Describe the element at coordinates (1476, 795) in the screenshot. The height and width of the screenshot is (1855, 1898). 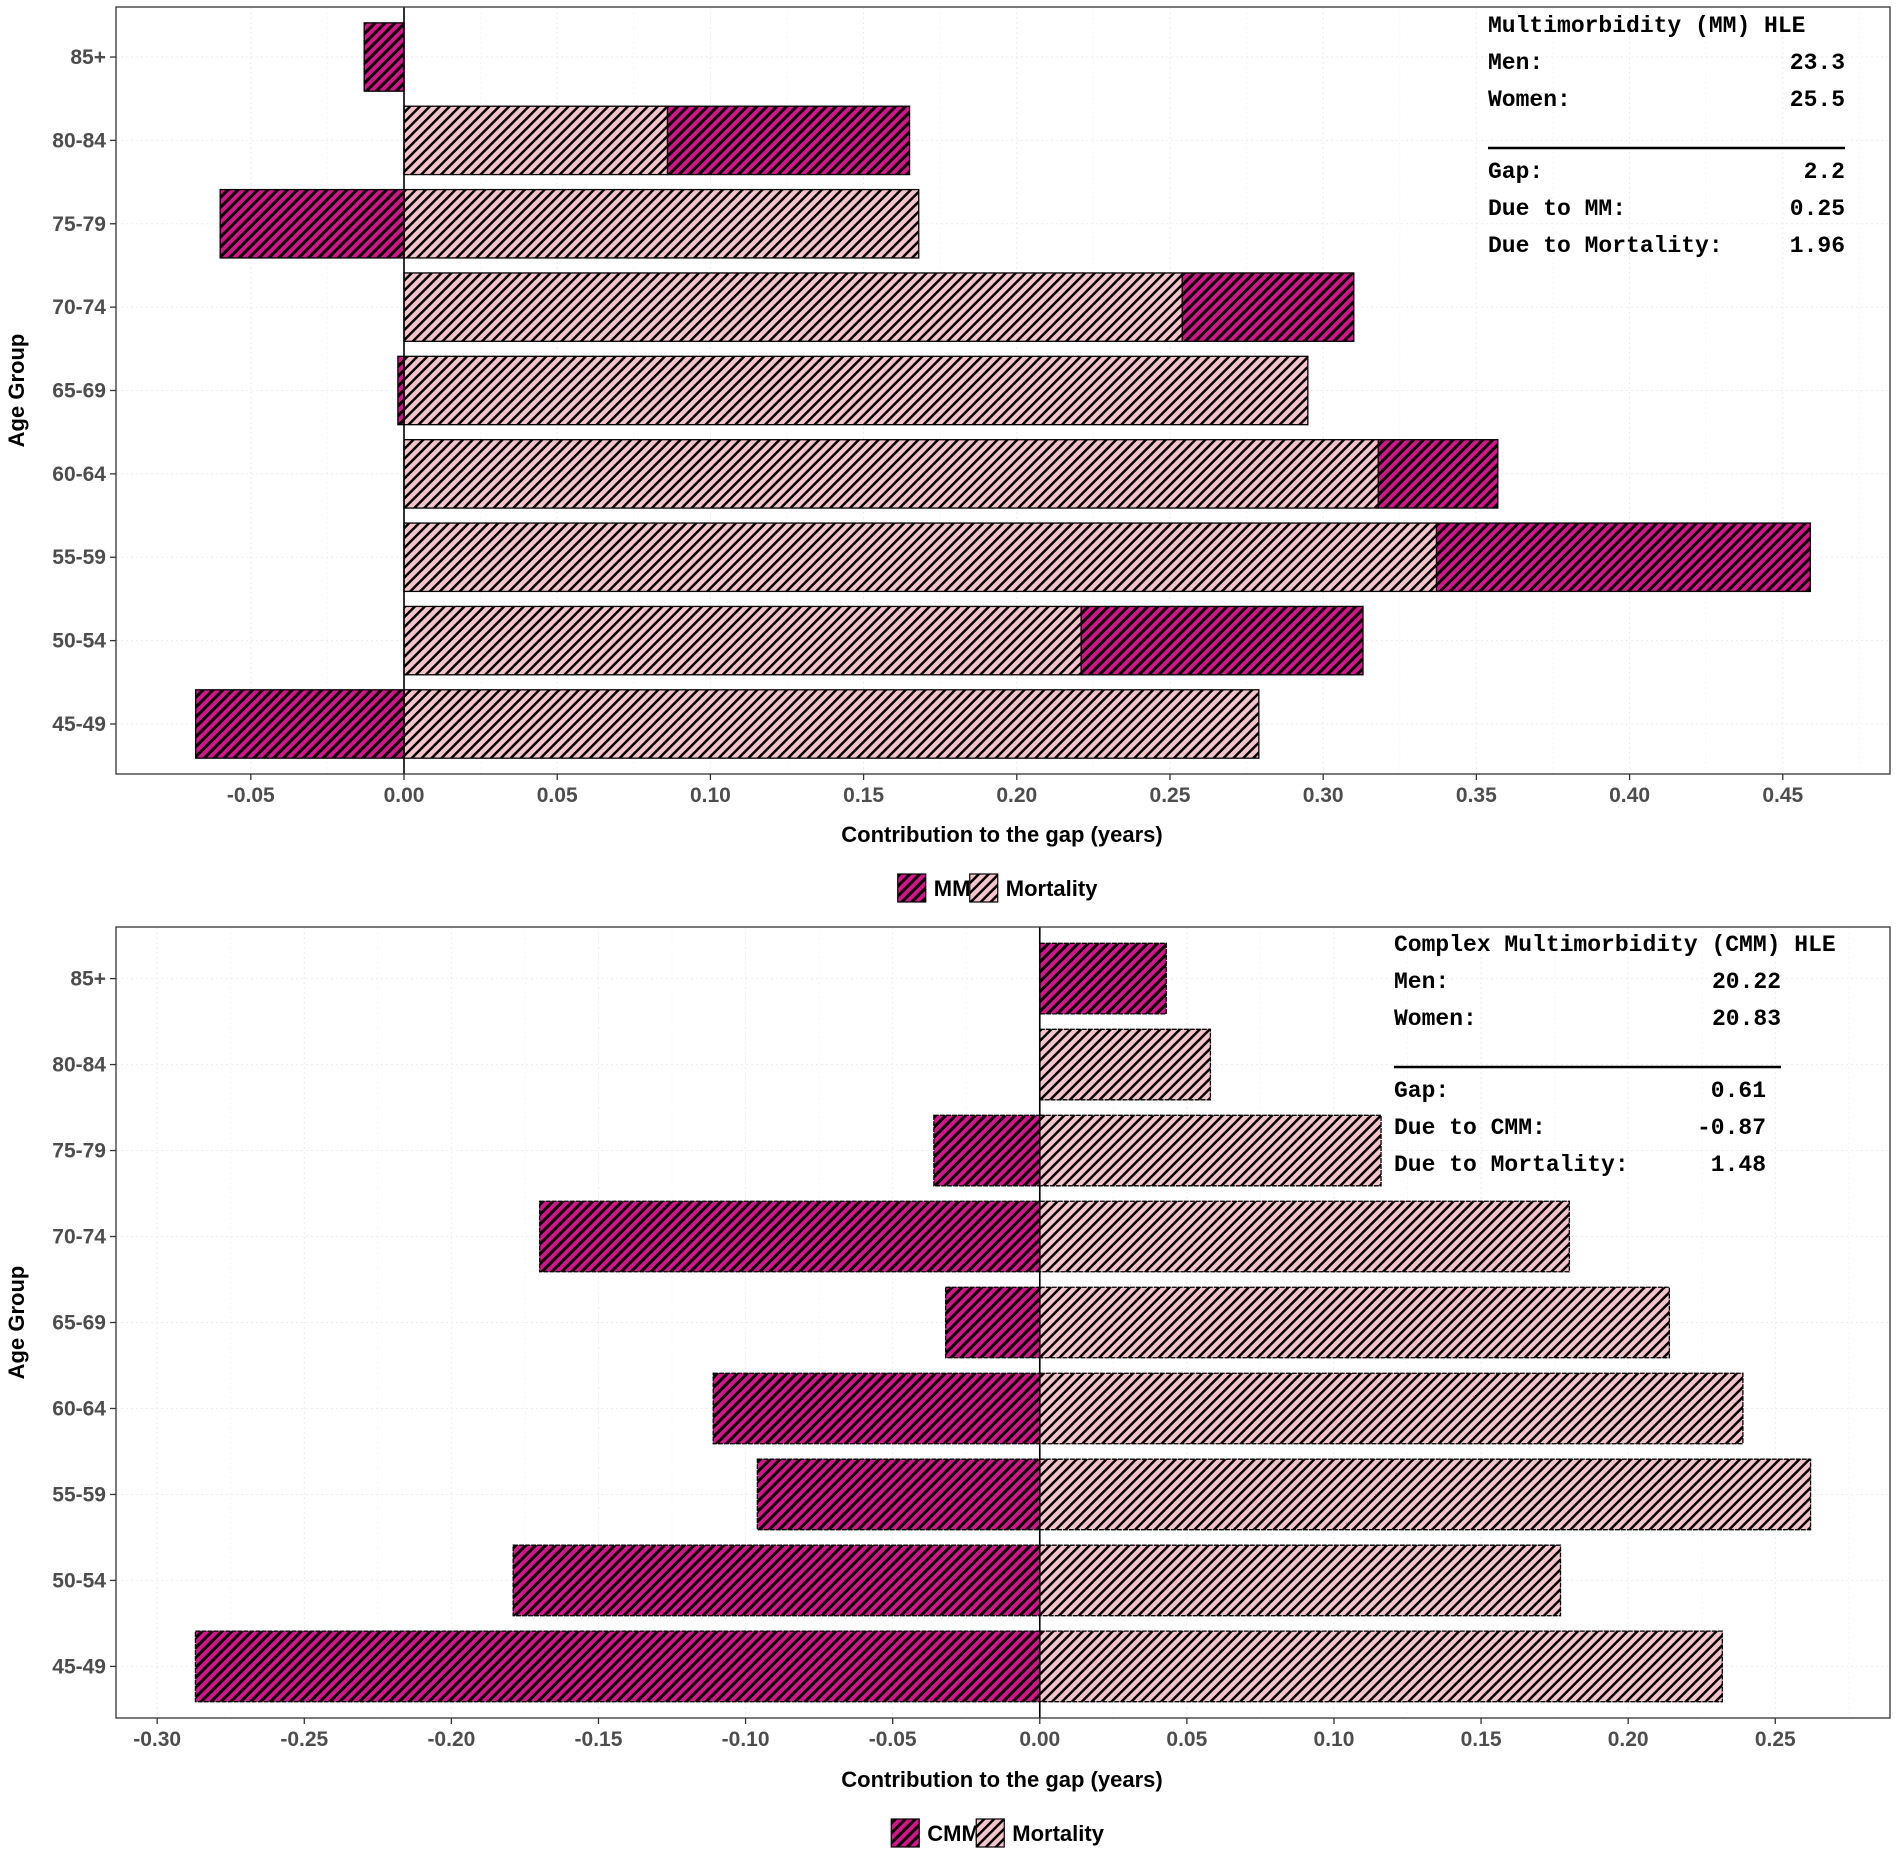
I see `x-tick-label: 0.35` at that location.